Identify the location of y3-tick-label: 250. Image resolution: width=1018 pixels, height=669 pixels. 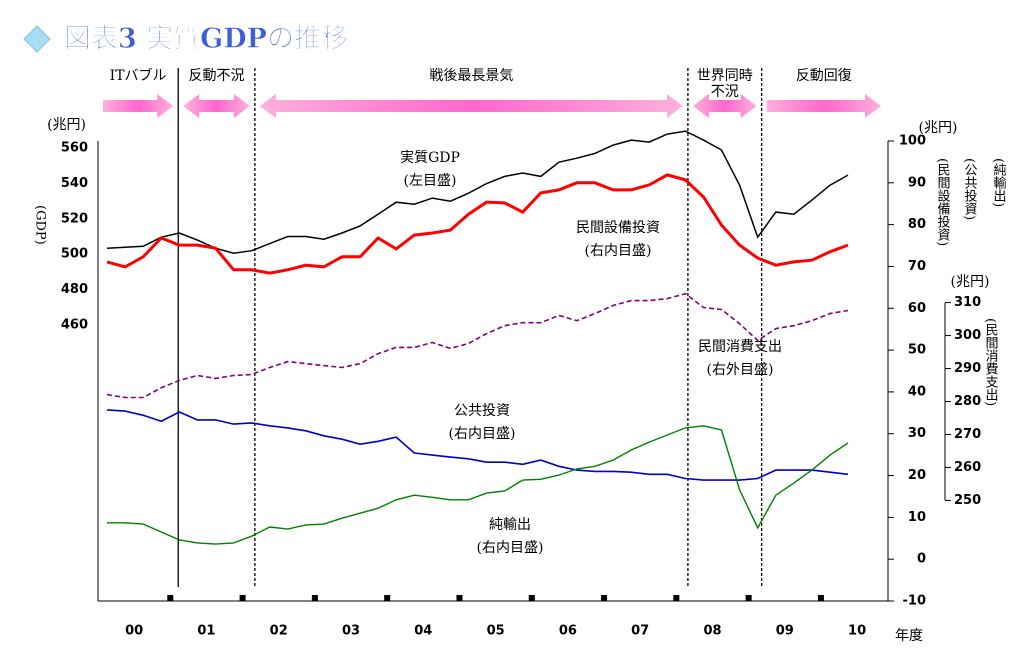
(967, 500).